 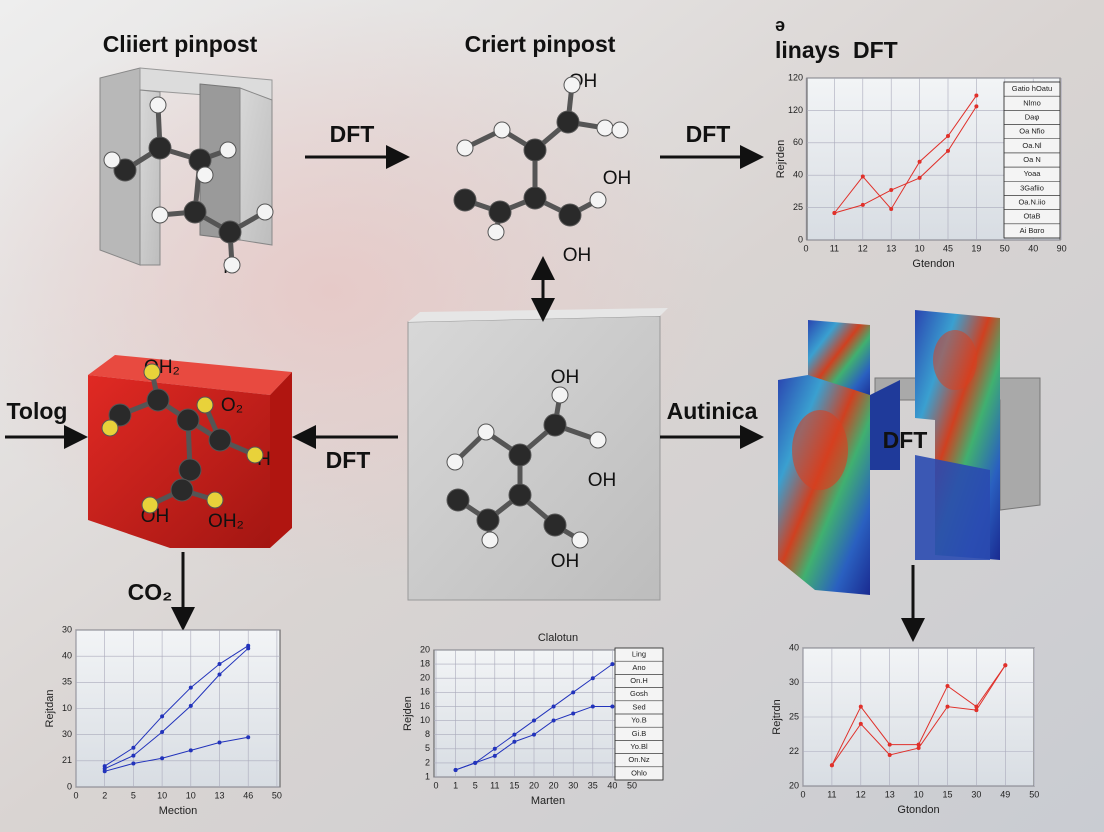 What do you see at coordinates (67, 708) in the screenshot?
I see `y-tick-label: 10` at bounding box center [67, 708].